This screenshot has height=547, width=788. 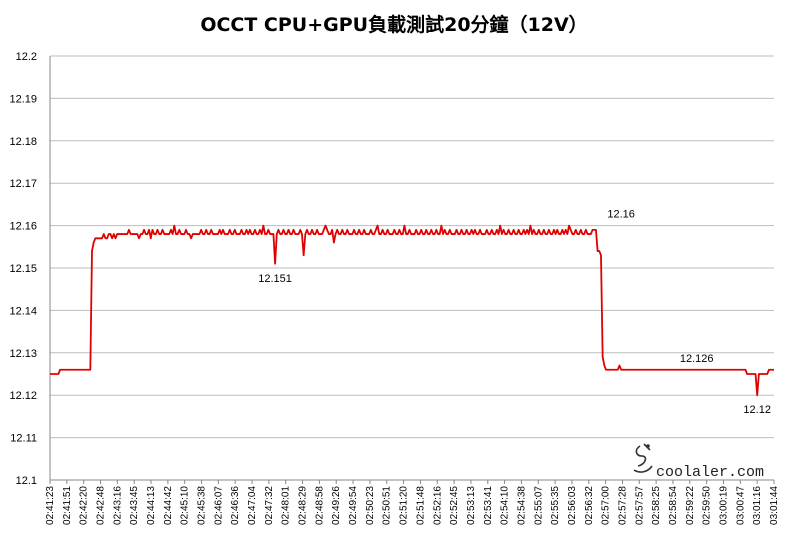 What do you see at coordinates (84, 505) in the screenshot?
I see `x-tick-label: 02:42:20` at bounding box center [84, 505].